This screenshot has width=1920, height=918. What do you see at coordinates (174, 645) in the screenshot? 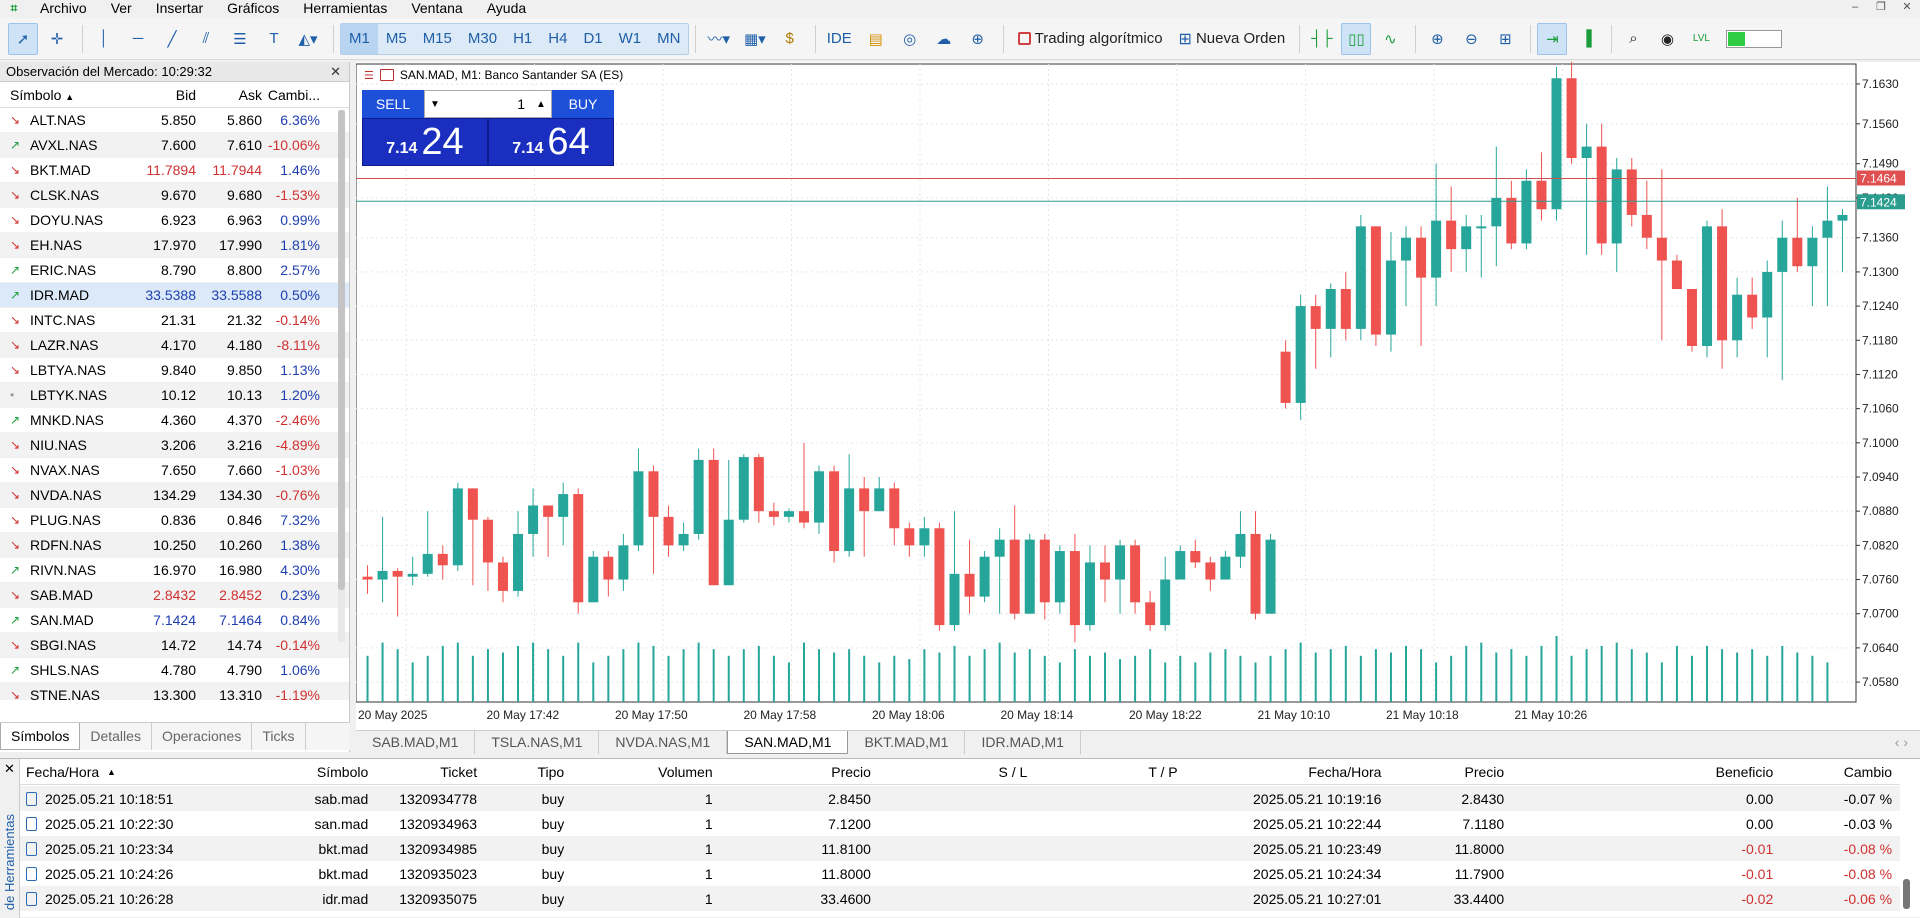
I see `market-watch-row: ↘ SBGI.NAS 14.72 14.74 -0.14%` at bounding box center [174, 645].